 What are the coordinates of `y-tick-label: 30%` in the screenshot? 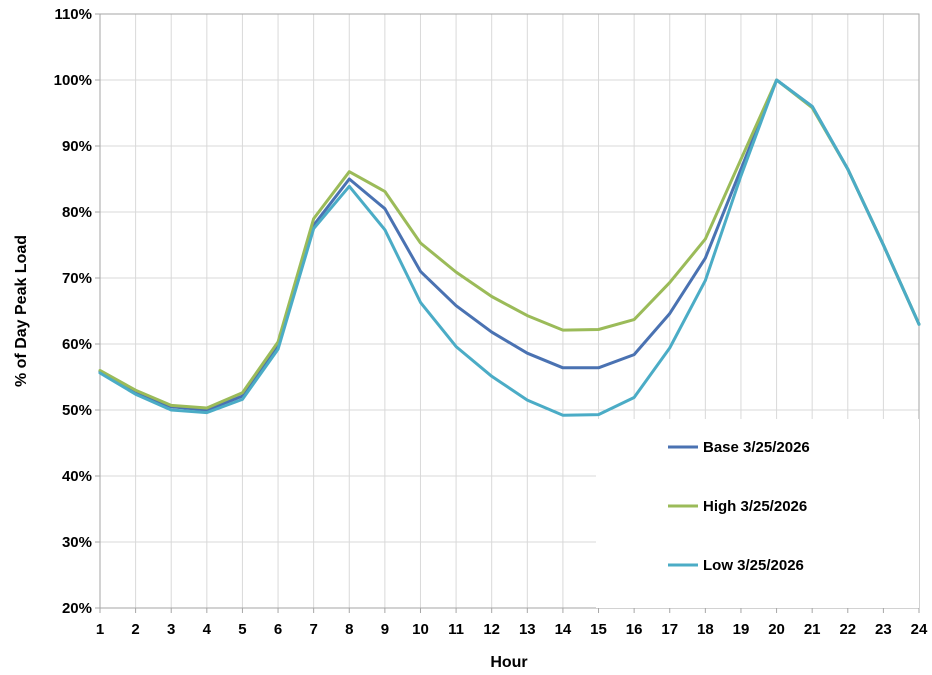 It's located at (77, 542).